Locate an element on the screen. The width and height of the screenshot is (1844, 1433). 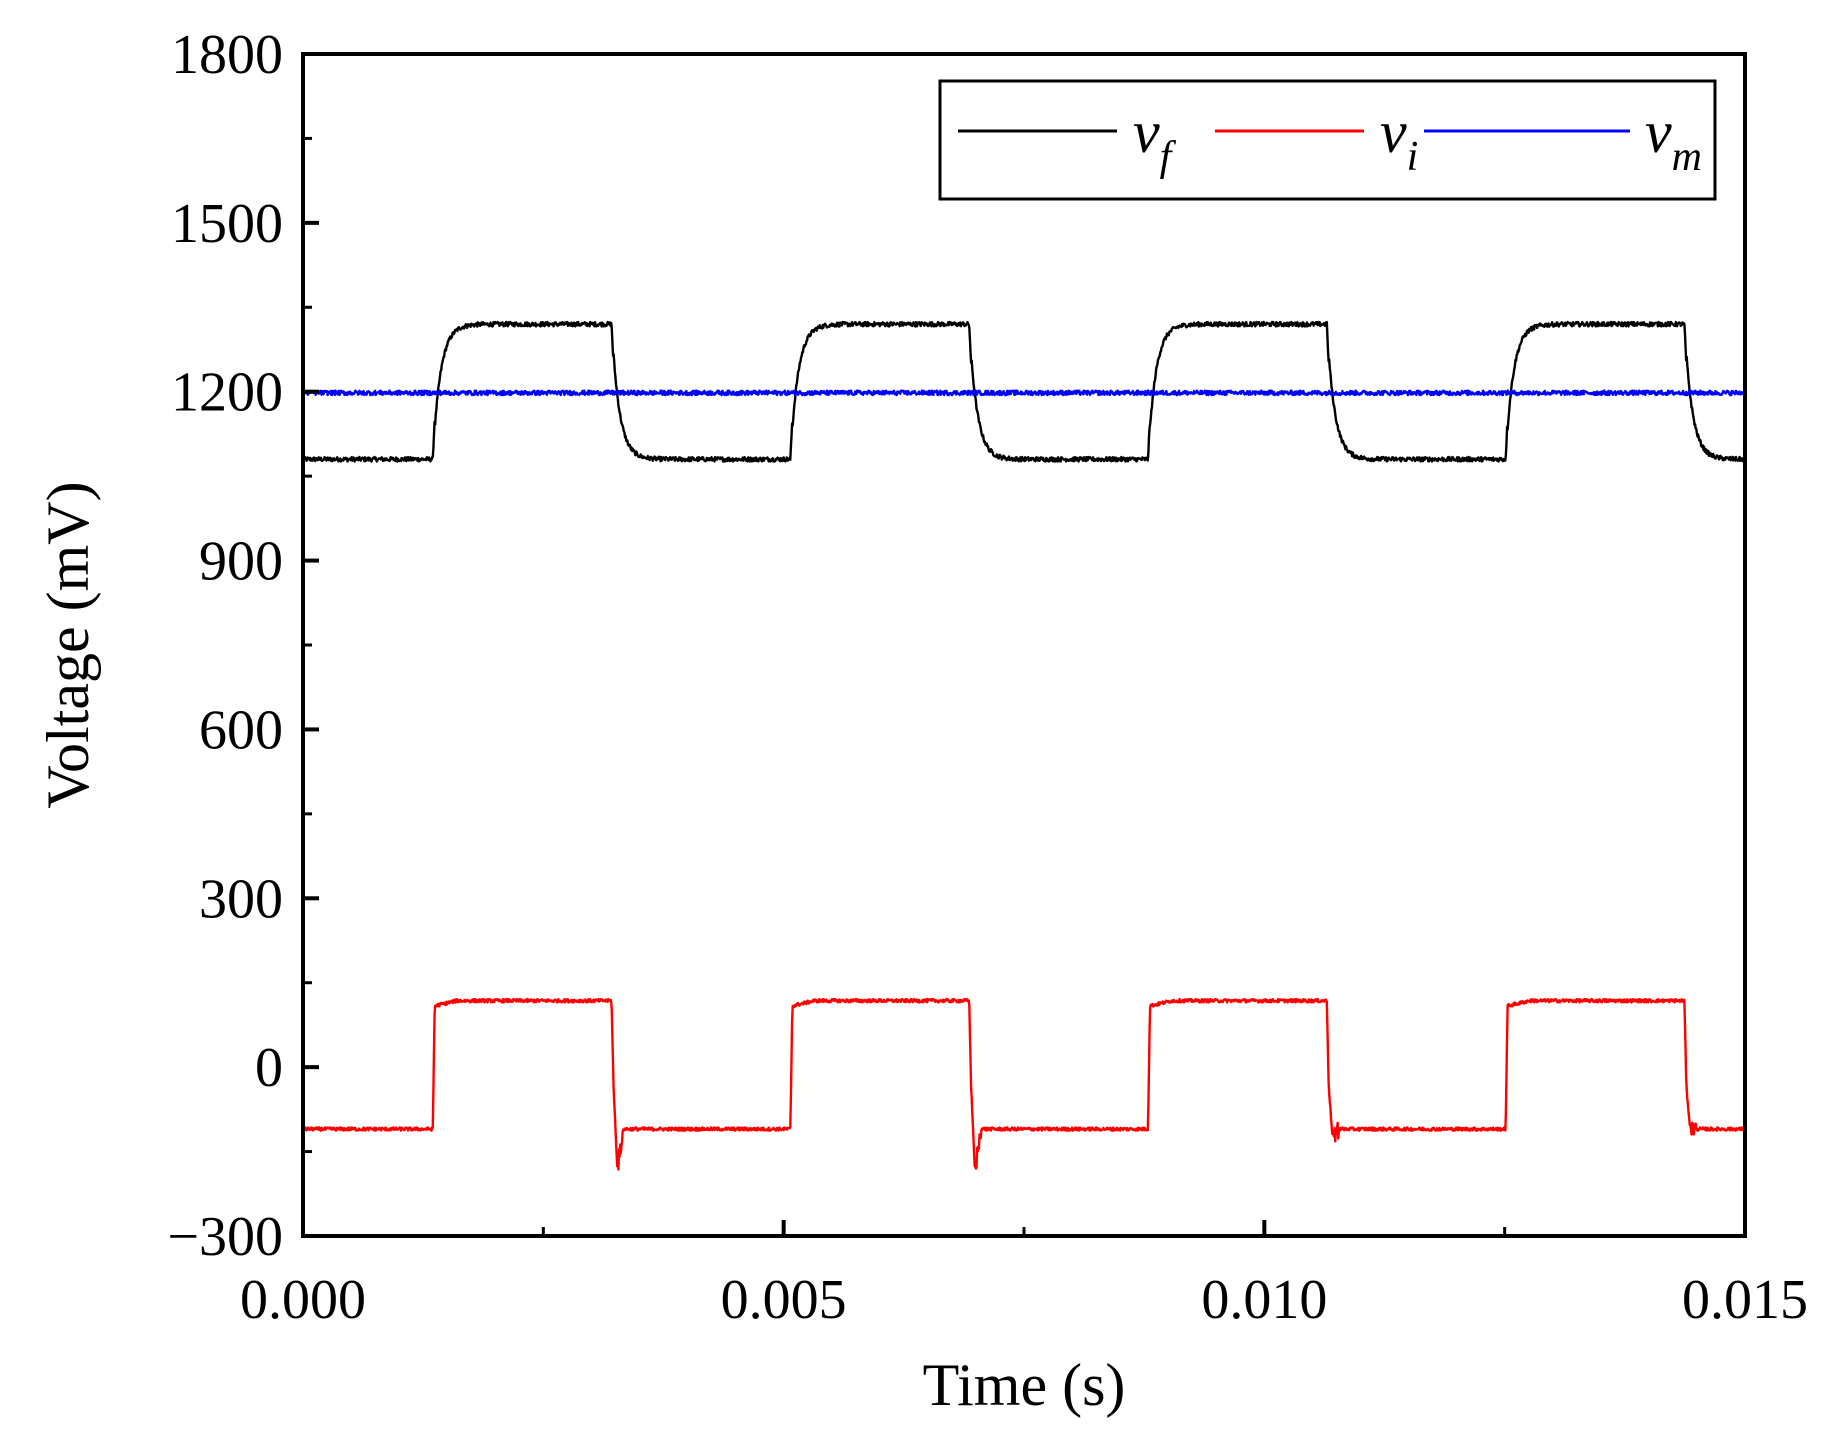
y-tick-label: −300 is located at coordinates (225, 1237).